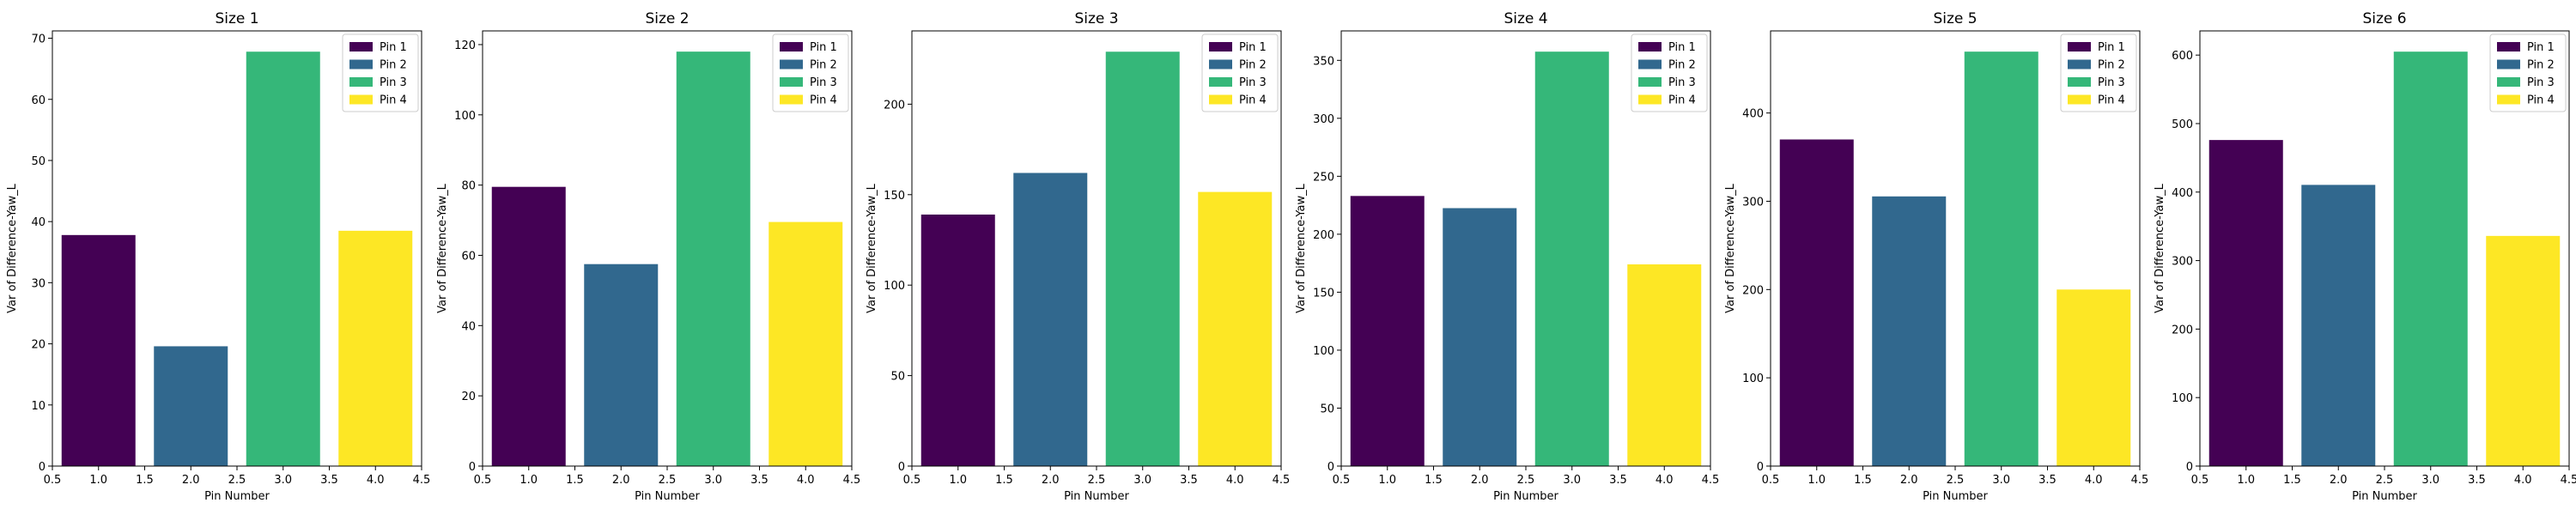  What do you see at coordinates (895, 196) in the screenshot?
I see `y-tick-label: 150` at bounding box center [895, 196].